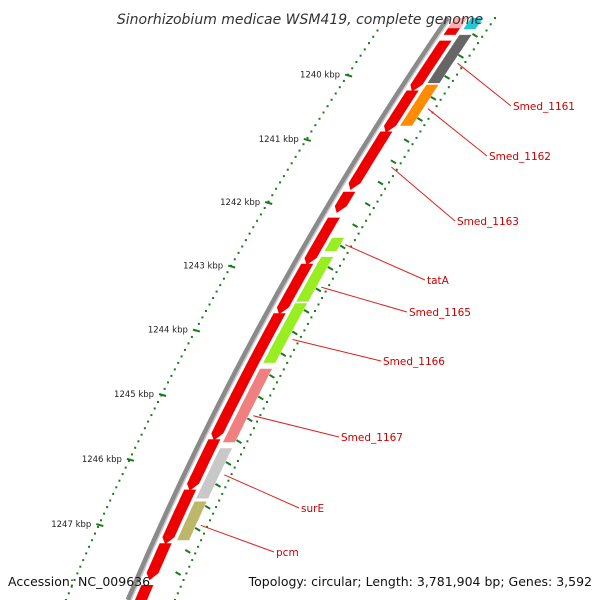  What do you see at coordinates (438, 281) in the screenshot?
I see `gene-label: tatA` at bounding box center [438, 281].